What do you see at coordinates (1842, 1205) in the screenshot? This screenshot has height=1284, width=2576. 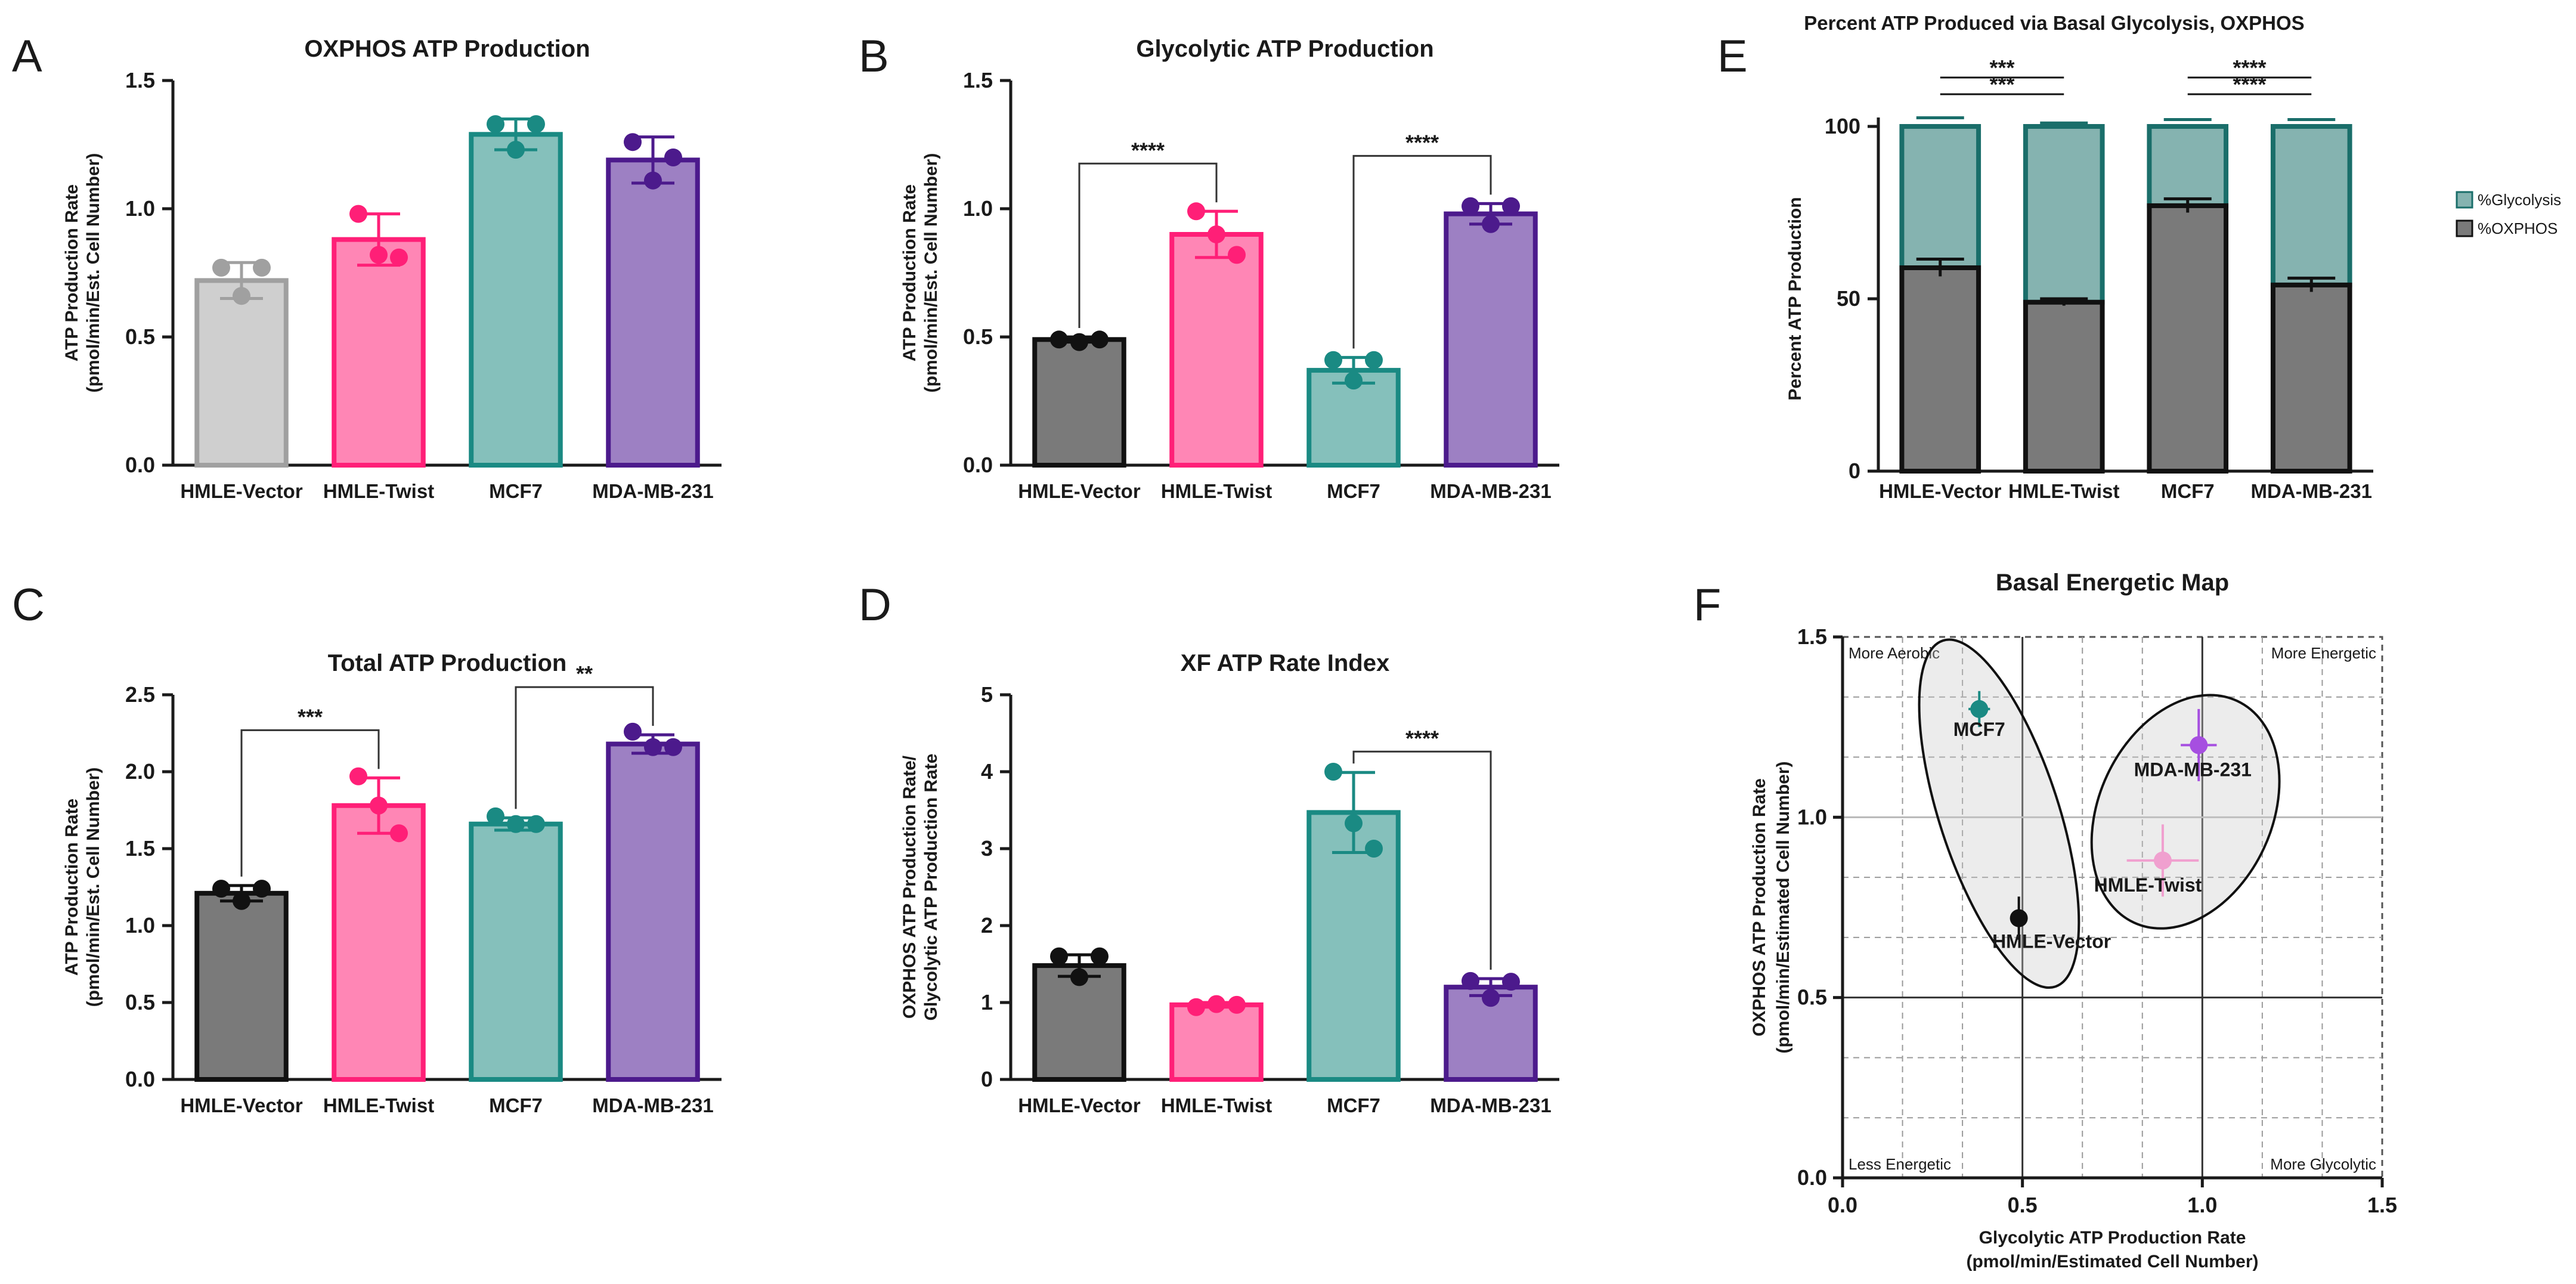 I see `x-tick-label: 0.0` at bounding box center [1842, 1205].